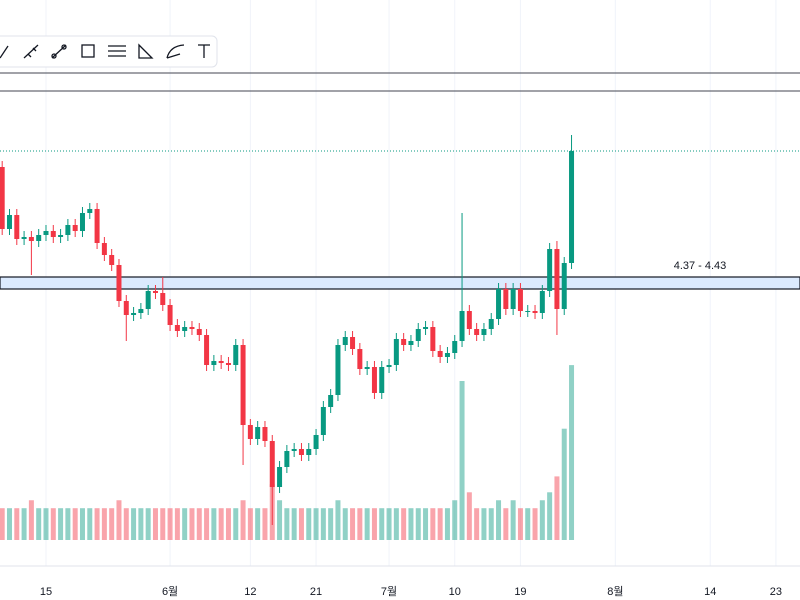 The image size is (800, 600). I want to click on x-tick-label: 7월, so click(389, 591).